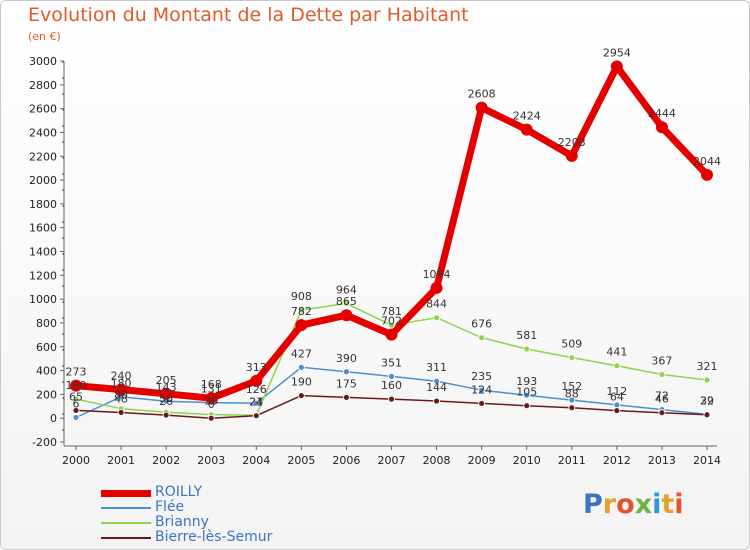 The image size is (750, 550). What do you see at coordinates (526, 381) in the screenshot?
I see `data-label: 193` at bounding box center [526, 381].